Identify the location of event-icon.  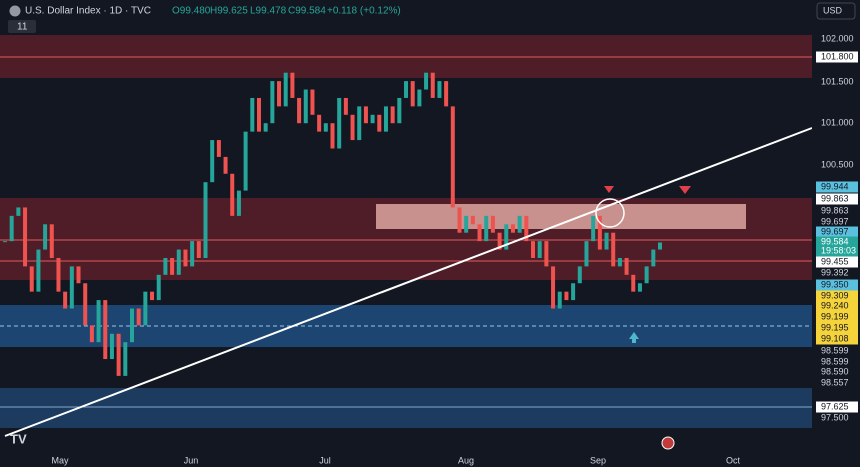
(668, 443).